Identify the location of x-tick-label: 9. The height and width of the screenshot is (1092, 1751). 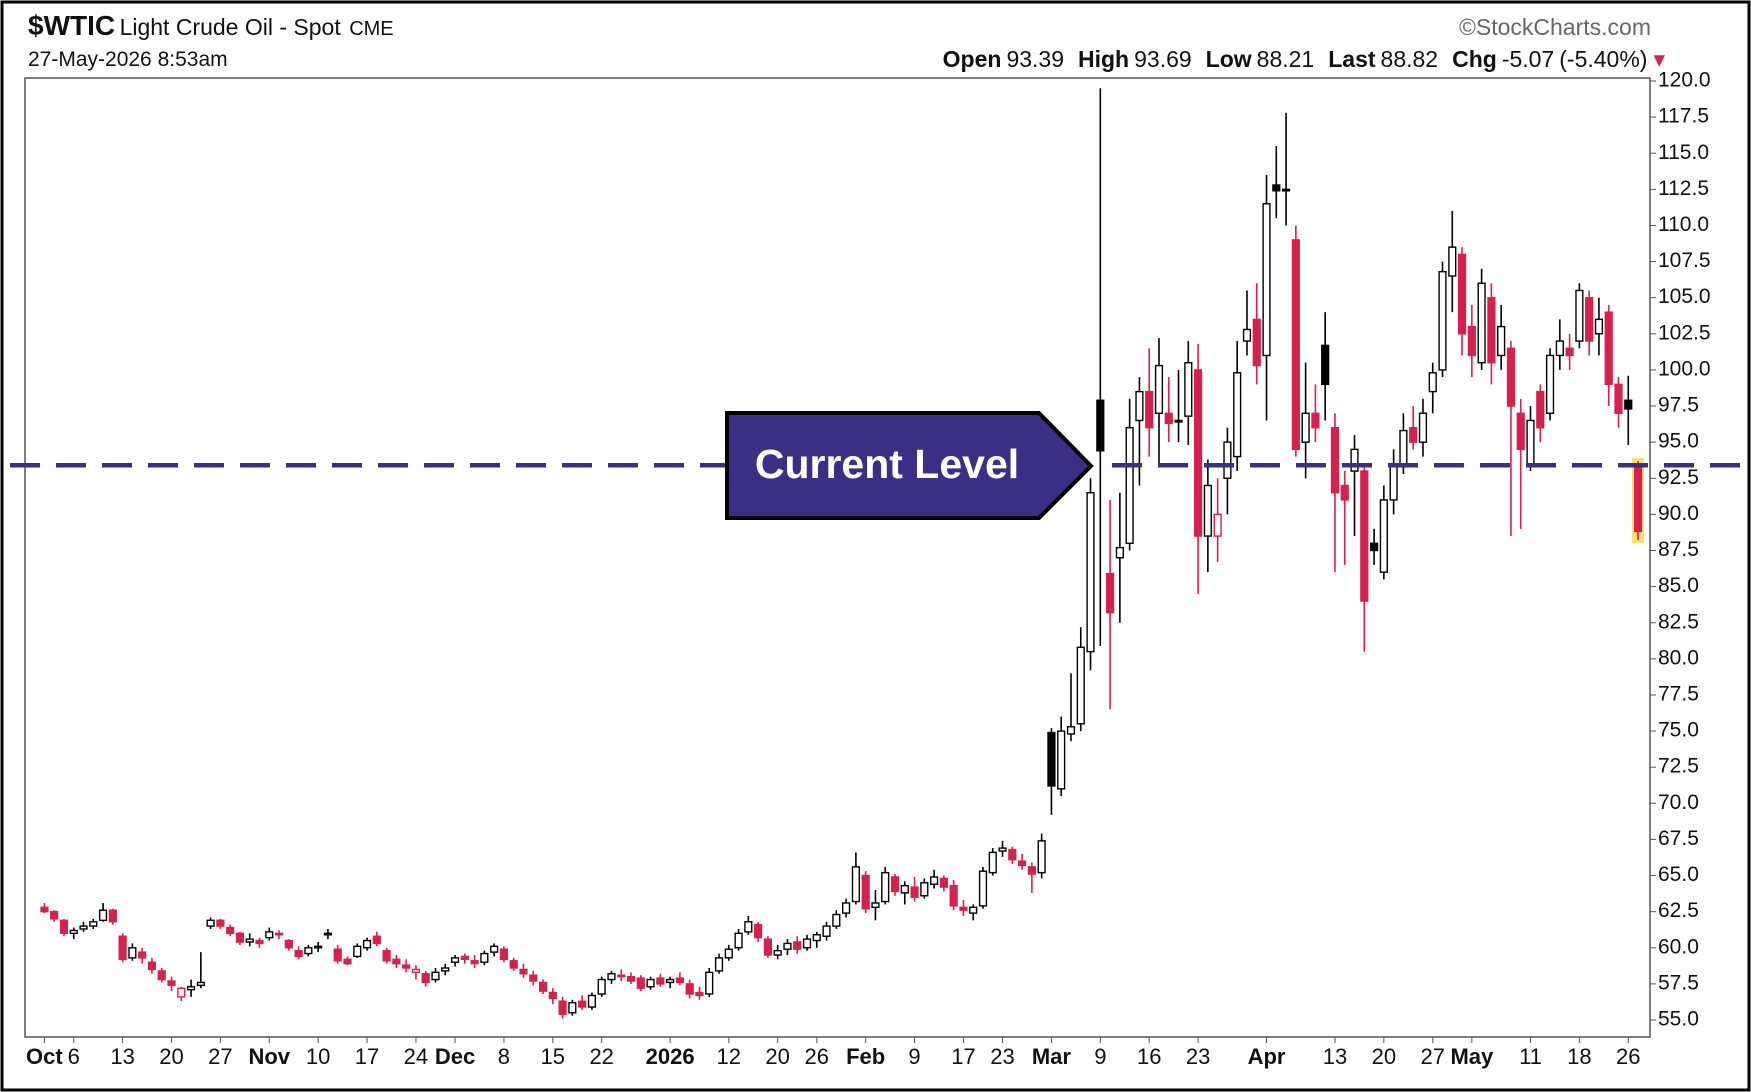
(1100, 1056).